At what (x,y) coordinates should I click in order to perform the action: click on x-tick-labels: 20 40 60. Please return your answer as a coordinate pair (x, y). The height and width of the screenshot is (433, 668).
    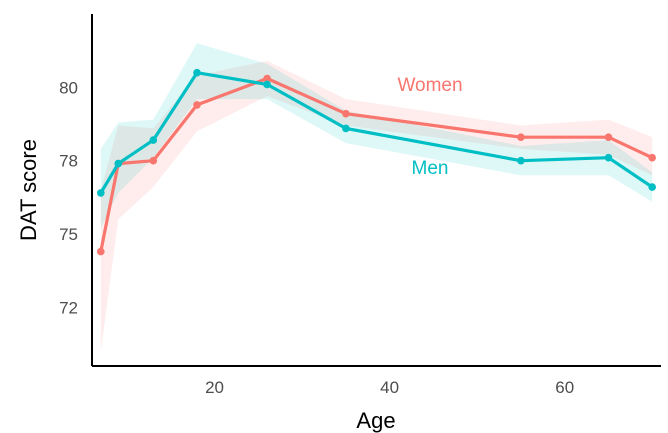
    Looking at the image, I should click on (389, 387).